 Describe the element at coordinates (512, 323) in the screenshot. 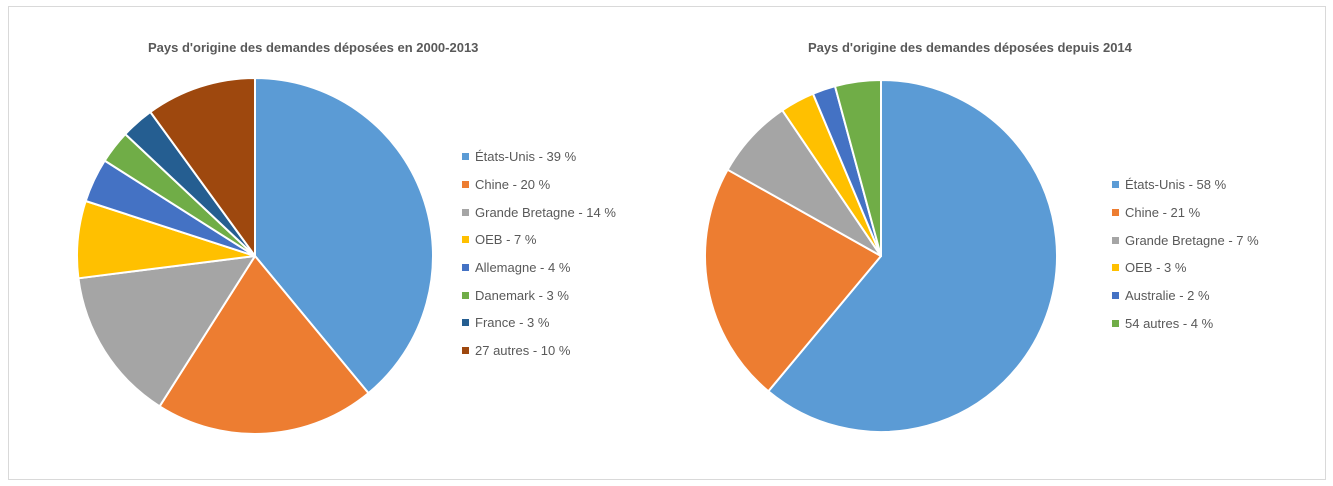

I see `pie-2000-2013-legend-label: France - 3 %` at that location.